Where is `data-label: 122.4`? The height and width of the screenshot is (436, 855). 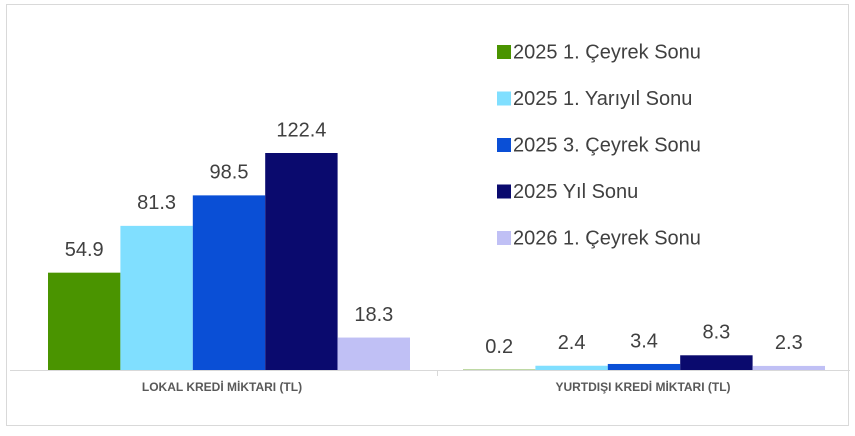 data-label: 122.4 is located at coordinates (301, 130).